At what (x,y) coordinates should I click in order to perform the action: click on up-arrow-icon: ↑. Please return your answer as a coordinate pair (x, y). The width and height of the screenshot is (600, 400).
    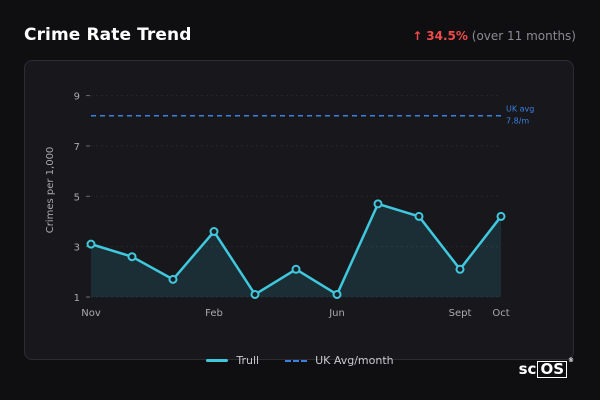
    Looking at the image, I should click on (417, 36).